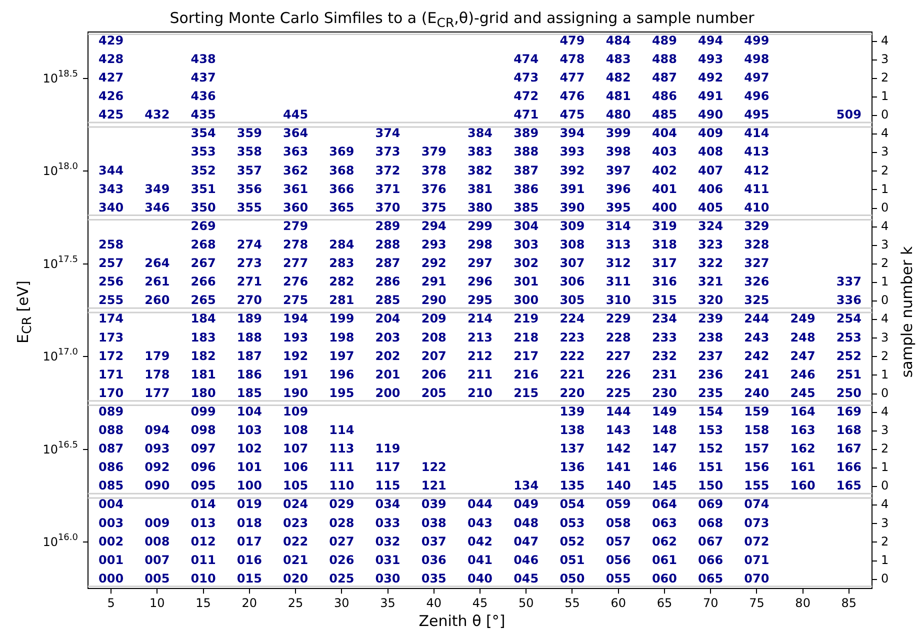 The image size is (924, 634). I want to click on data-label: 218, so click(526, 337).